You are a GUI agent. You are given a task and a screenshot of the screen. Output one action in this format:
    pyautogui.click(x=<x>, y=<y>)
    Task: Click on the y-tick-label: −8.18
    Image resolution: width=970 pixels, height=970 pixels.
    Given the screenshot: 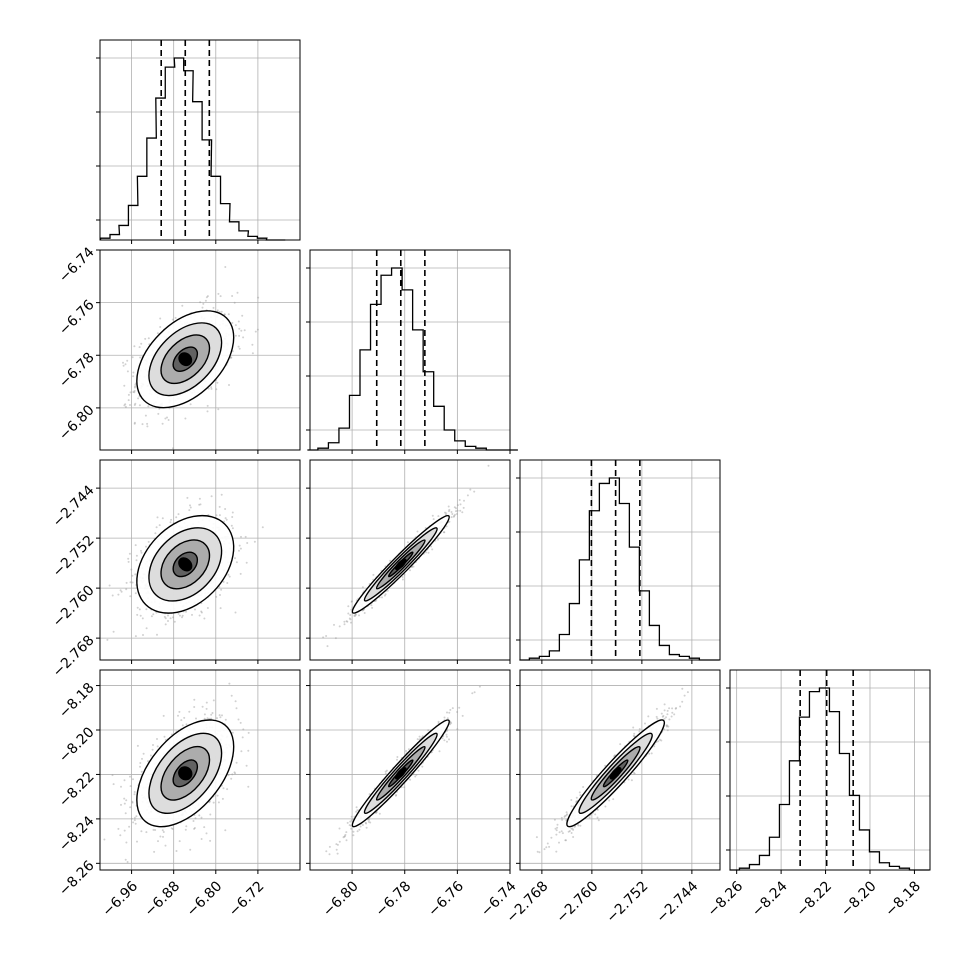 What is the action you would take?
    pyautogui.click(x=77, y=701)
    